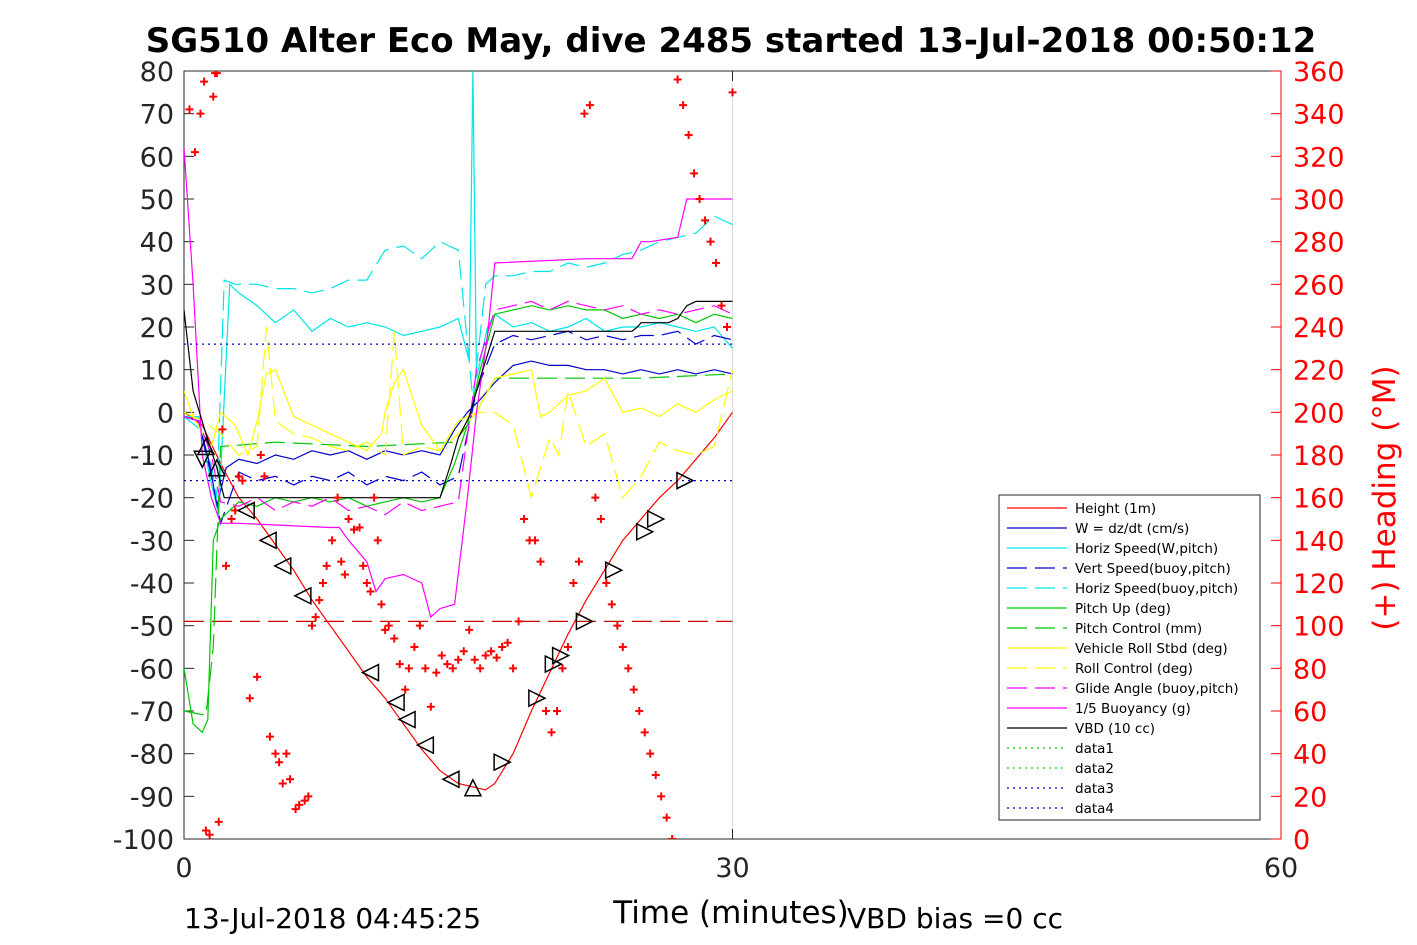 The height and width of the screenshot is (945, 1417). Describe the element at coordinates (152, 669) in the screenshot. I see `left-y-tick-label: -60` at that location.